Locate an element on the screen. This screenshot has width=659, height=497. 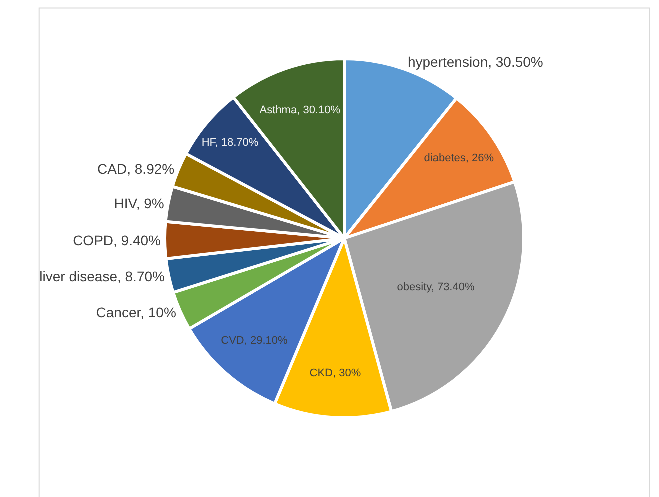
slice-label: CVD, 29.10% is located at coordinates (254, 340).